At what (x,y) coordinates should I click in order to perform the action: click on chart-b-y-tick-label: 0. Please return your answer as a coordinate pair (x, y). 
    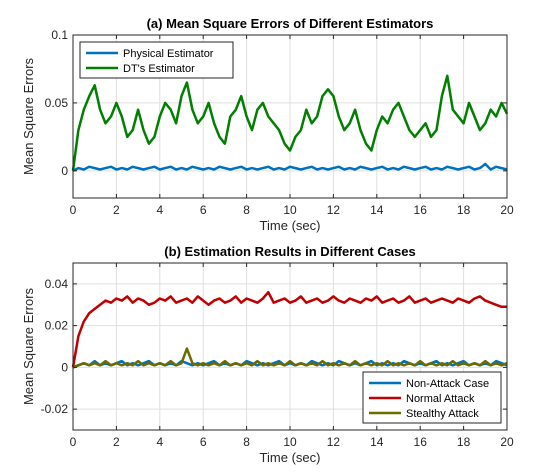
    Looking at the image, I should click on (64, 367).